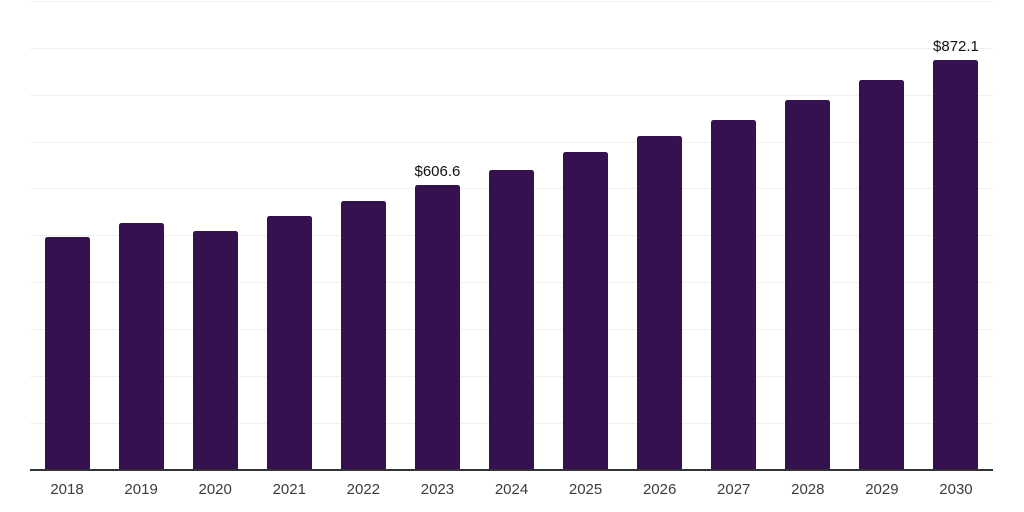  What do you see at coordinates (511, 470) in the screenshot?
I see `x-axis-line` at bounding box center [511, 470].